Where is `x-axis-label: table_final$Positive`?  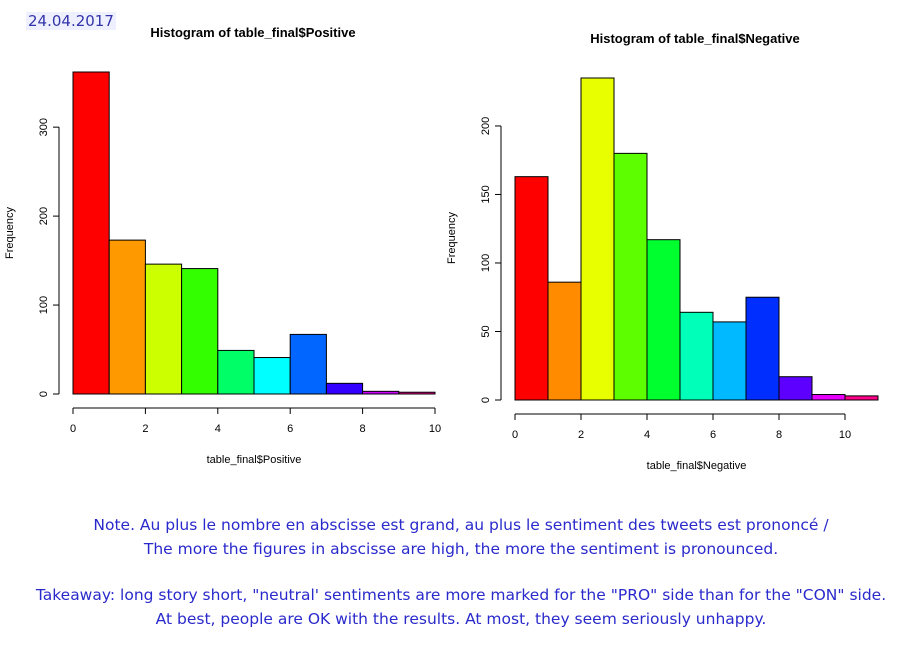
x-axis-label: table_final$Positive is located at coordinates (254, 460).